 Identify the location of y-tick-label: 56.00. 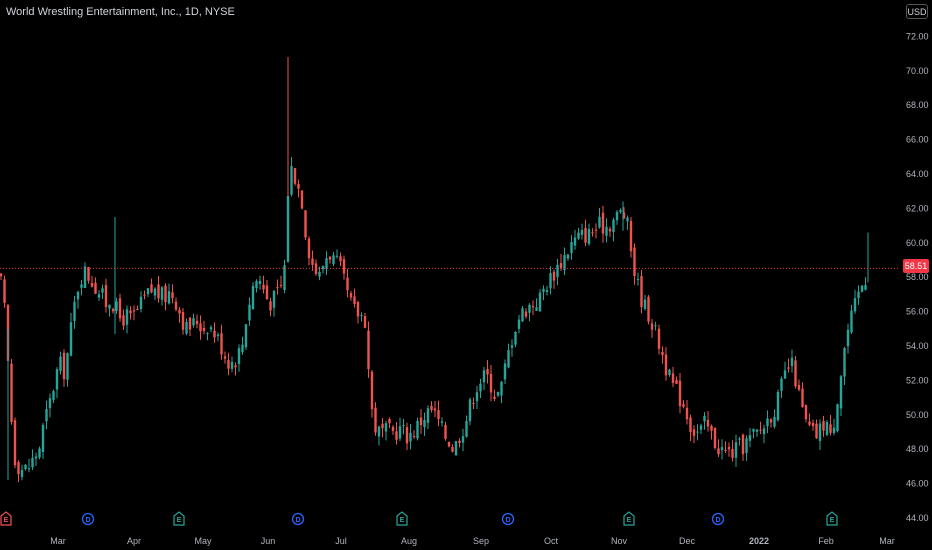
(917, 312).